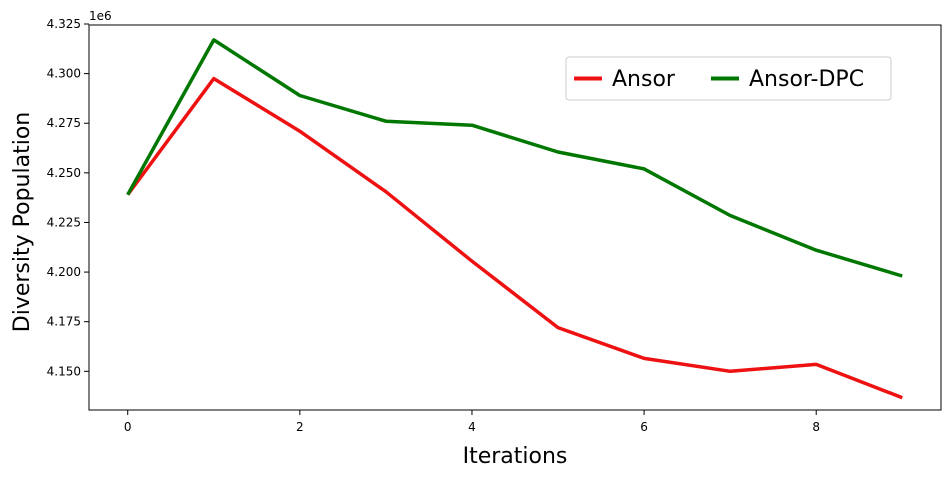 The width and height of the screenshot is (951, 478). What do you see at coordinates (728, 78) in the screenshot?
I see `legend: Ansor Ansor-DPC` at bounding box center [728, 78].